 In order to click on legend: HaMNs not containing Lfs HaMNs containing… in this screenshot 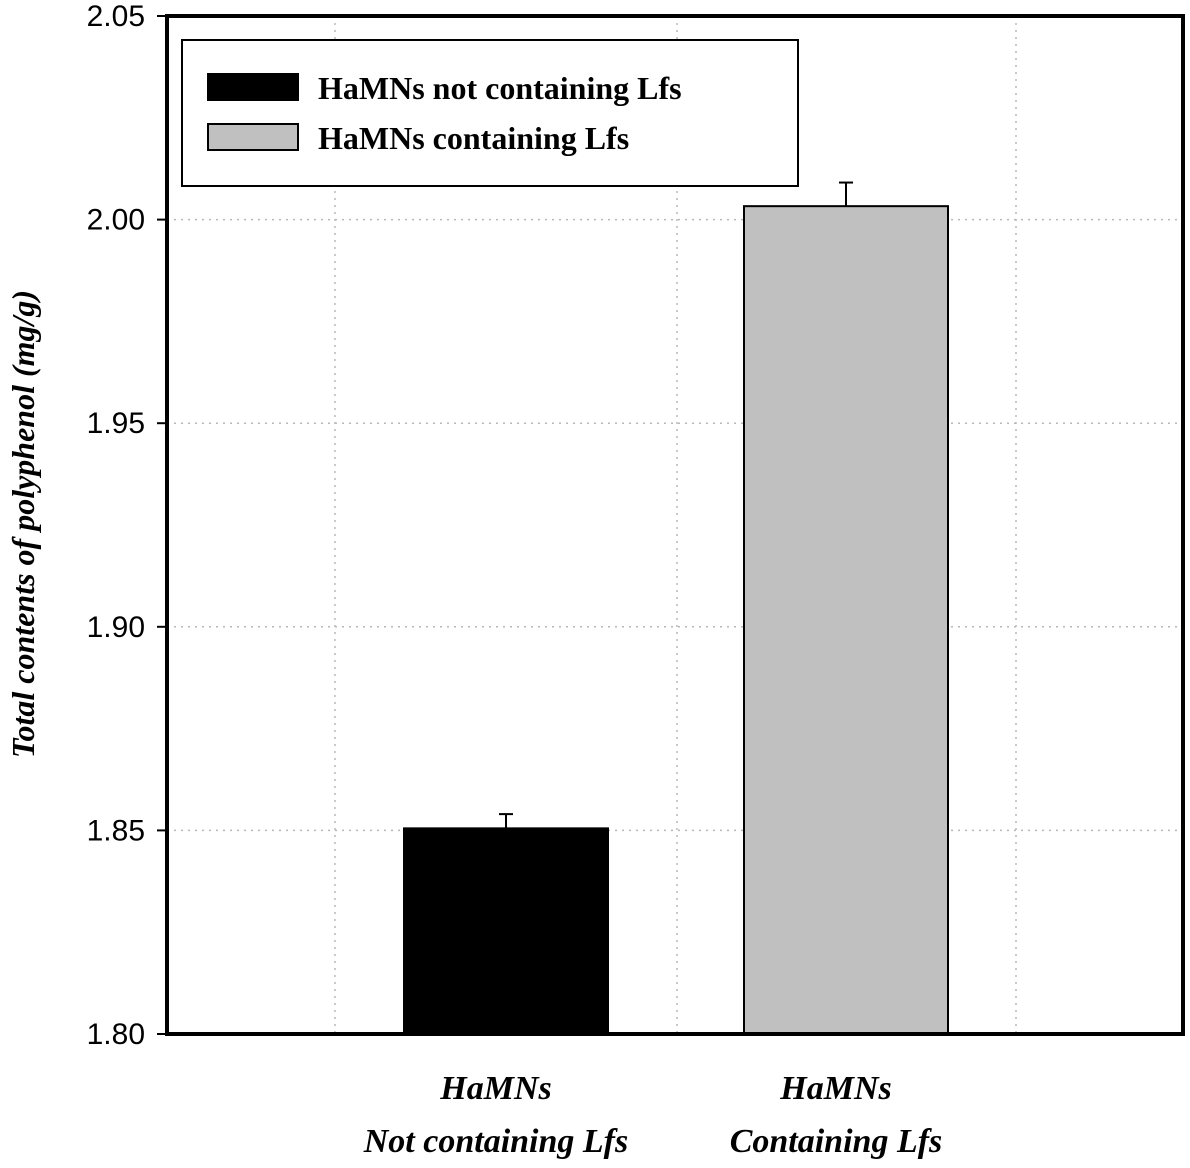, I will do `click(490, 113)`.